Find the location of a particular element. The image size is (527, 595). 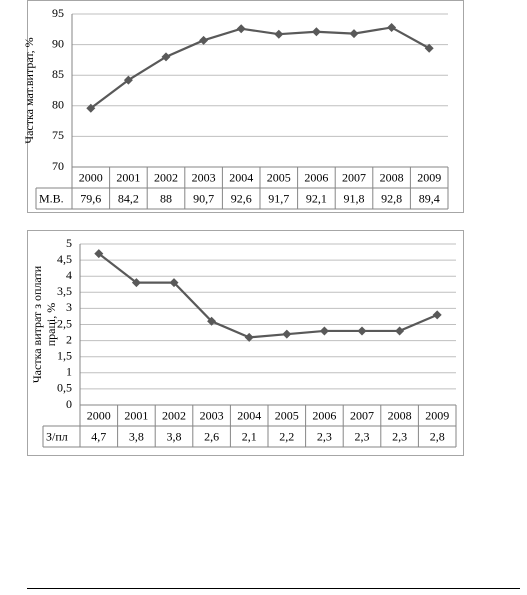

value-label: 84,2 is located at coordinates (128, 198).